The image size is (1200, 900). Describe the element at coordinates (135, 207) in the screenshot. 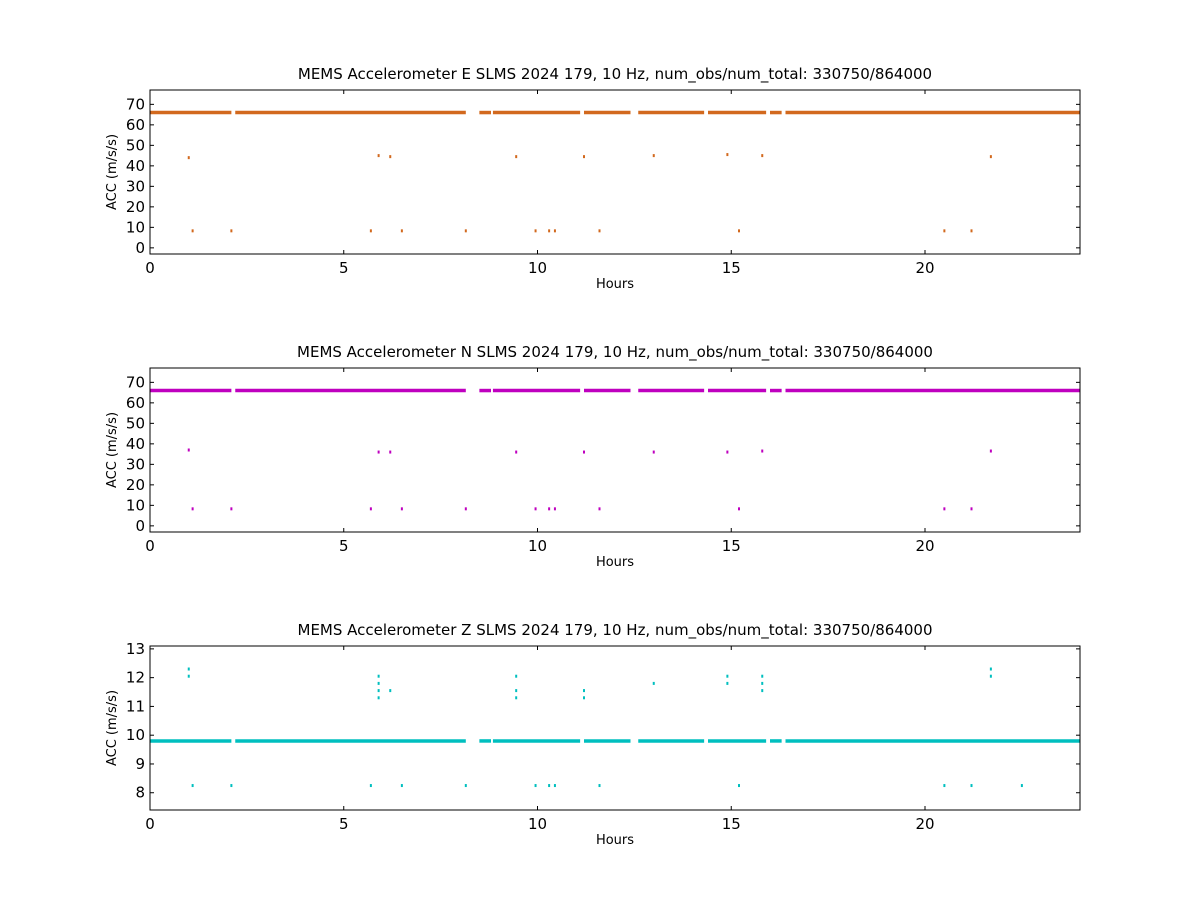

I see `y-tick-label: 20` at that location.